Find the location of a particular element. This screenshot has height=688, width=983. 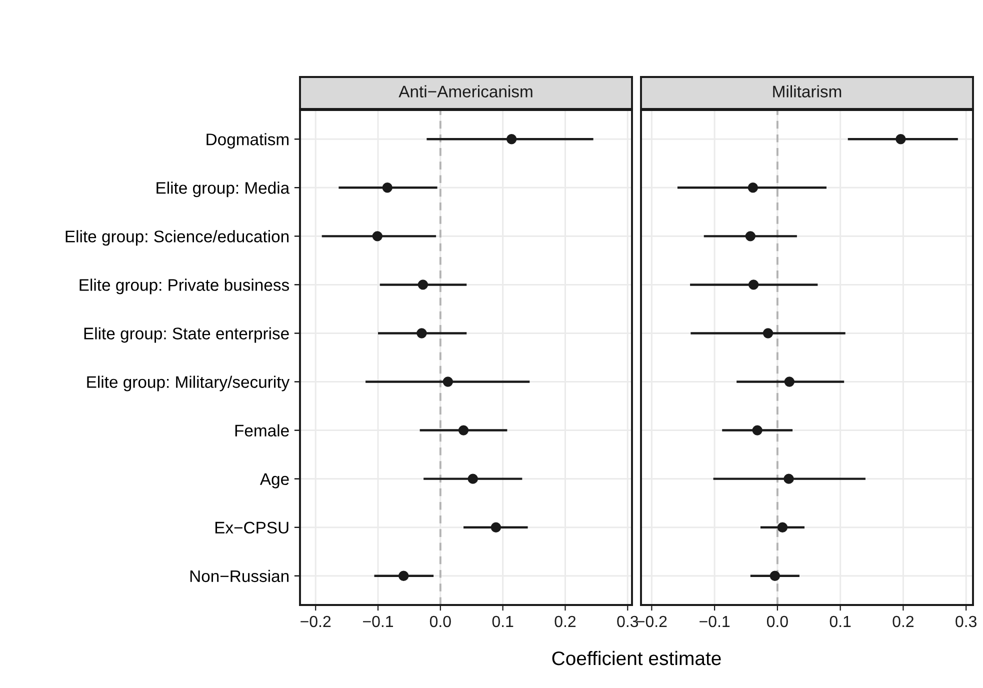

chart-title: Militarism is located at coordinates (807, 91).